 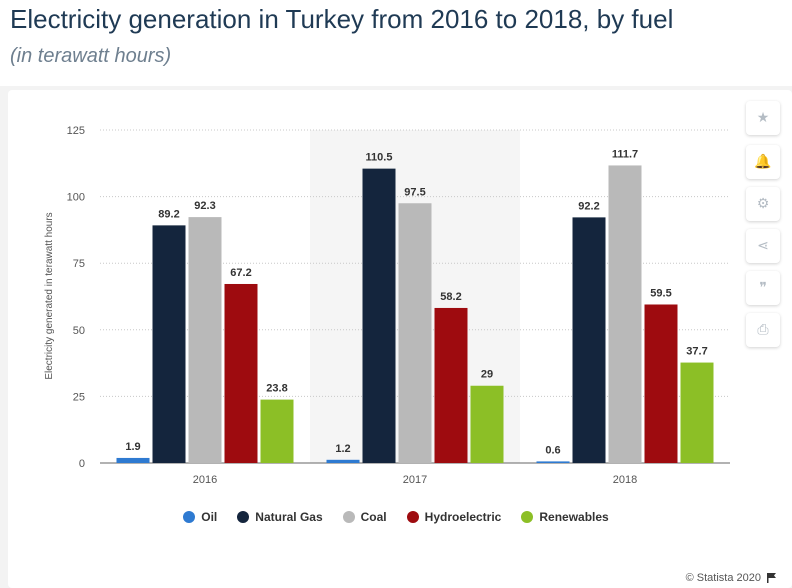 I want to click on data-label: 0.6, so click(x=552, y=450).